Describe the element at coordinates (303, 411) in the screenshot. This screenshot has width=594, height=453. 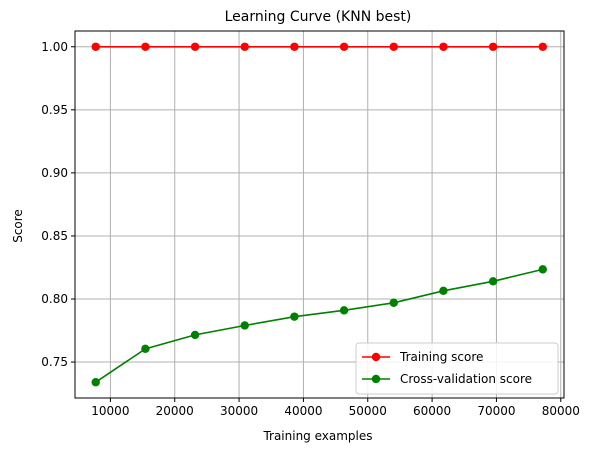
I see `x-tick-label: 40000` at that location.